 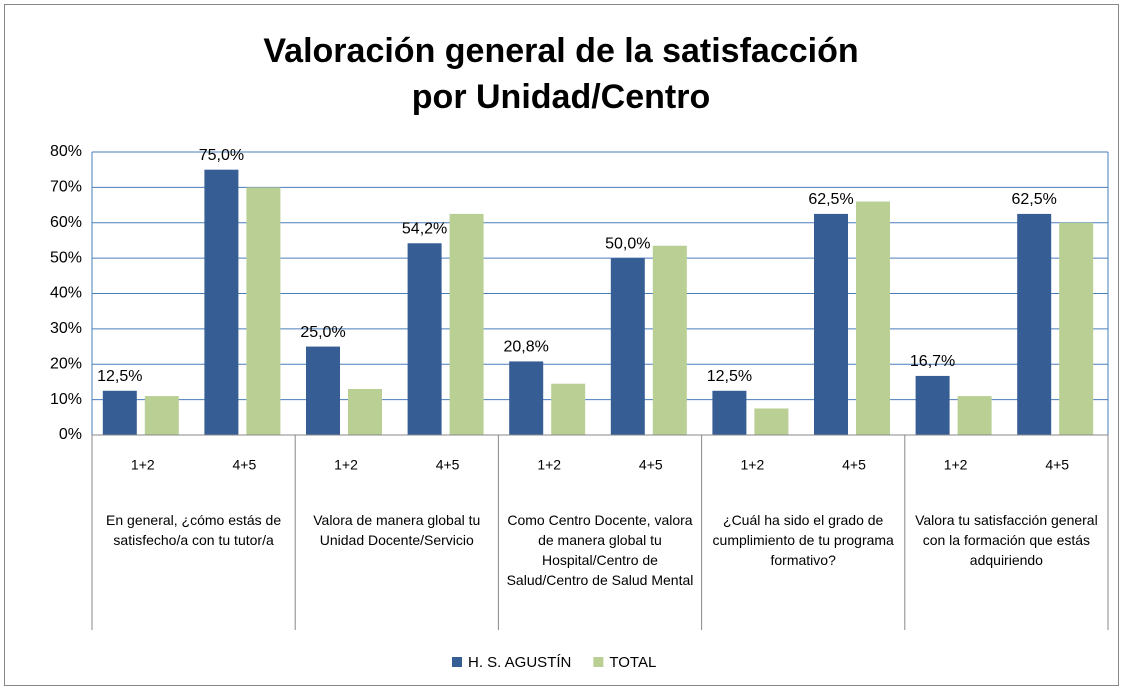 I want to click on y-tick-label: 70%, so click(x=66, y=187).